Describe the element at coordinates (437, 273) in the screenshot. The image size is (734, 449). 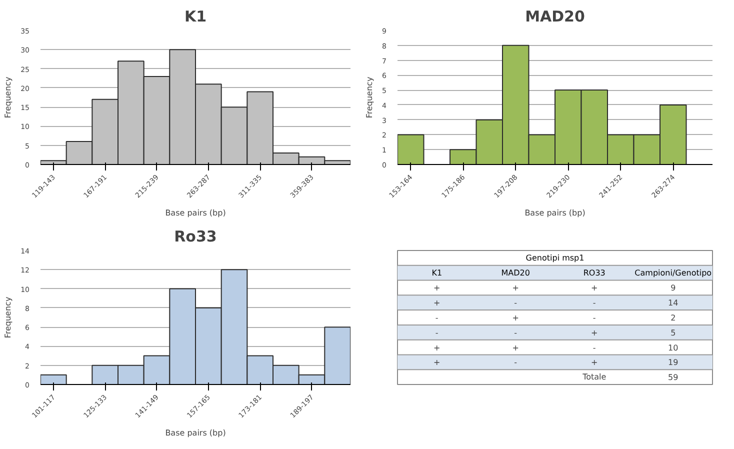
I see `category-label: K1` at that location.